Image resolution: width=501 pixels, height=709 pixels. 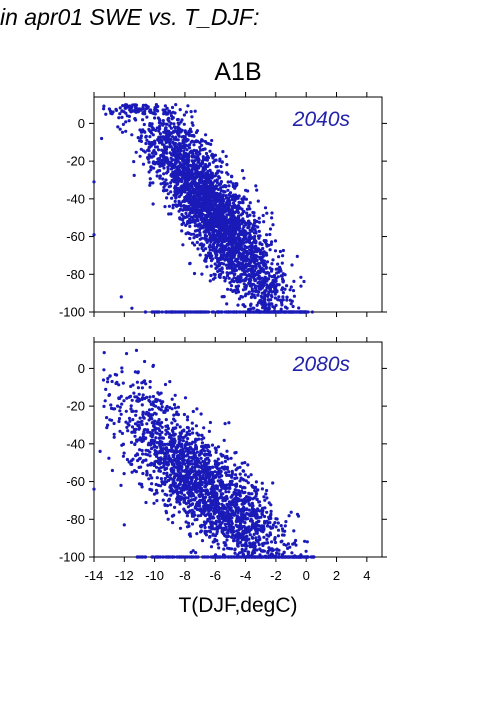 I want to click on x-tick-label: -12, so click(x=124, y=575).